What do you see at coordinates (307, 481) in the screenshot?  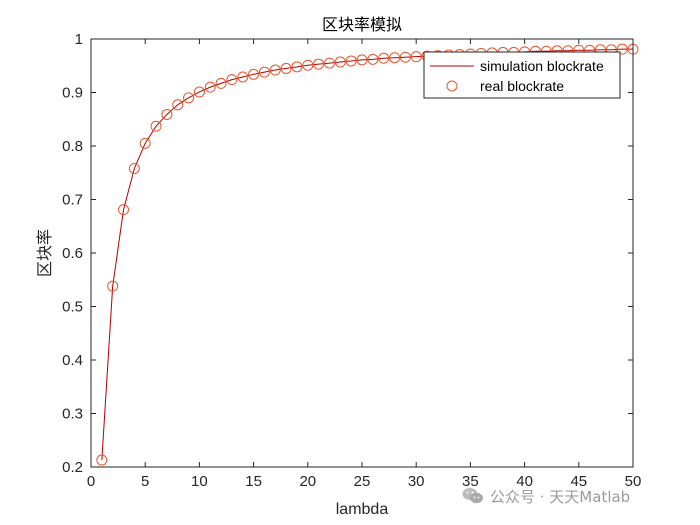 I see `x-tick-label: 20` at bounding box center [307, 481].